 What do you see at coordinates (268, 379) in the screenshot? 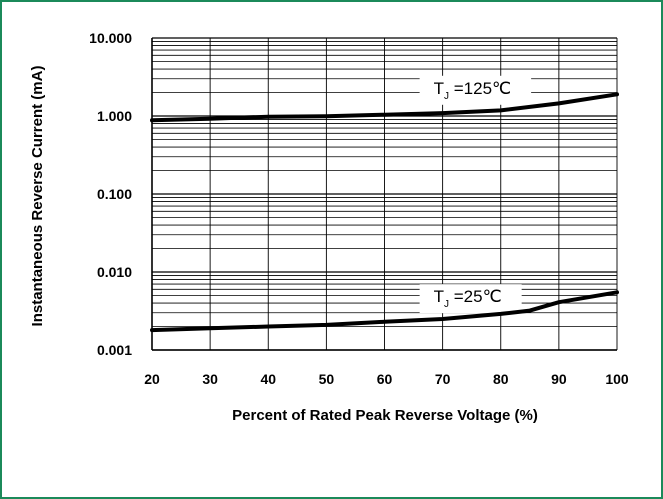
I see `x-tick-label: 40` at bounding box center [268, 379].